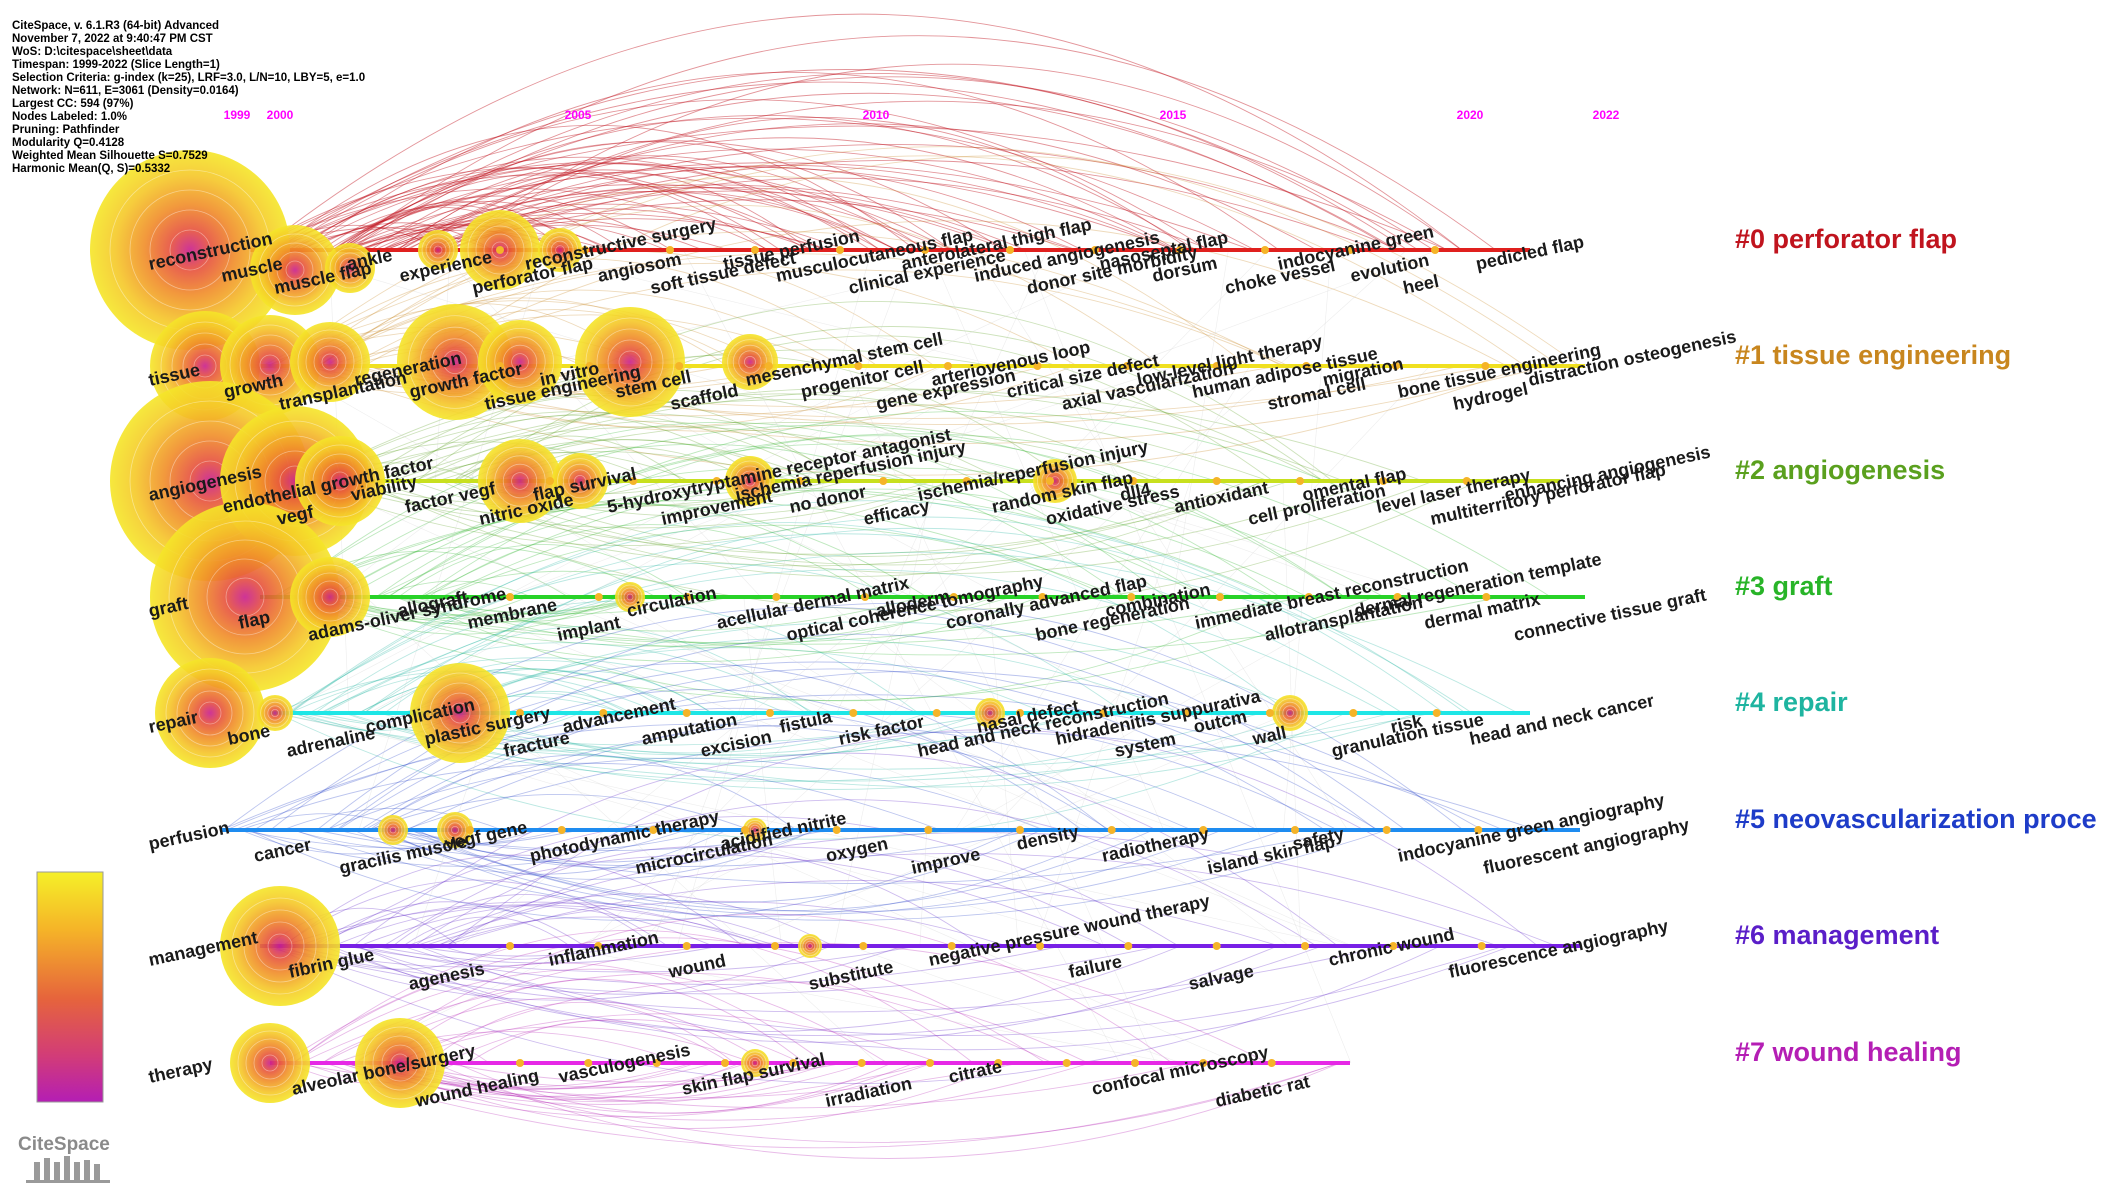 This screenshot has width=2128, height=1193. What do you see at coordinates (975, 1071) in the screenshot?
I see `keyword-label: citrate` at bounding box center [975, 1071].